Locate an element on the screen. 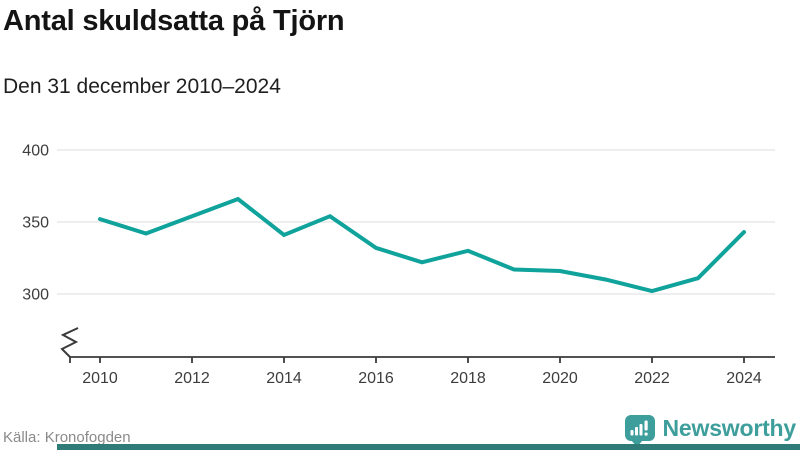 This screenshot has width=800, height=450. bottom-accent-bar is located at coordinates (428, 447).